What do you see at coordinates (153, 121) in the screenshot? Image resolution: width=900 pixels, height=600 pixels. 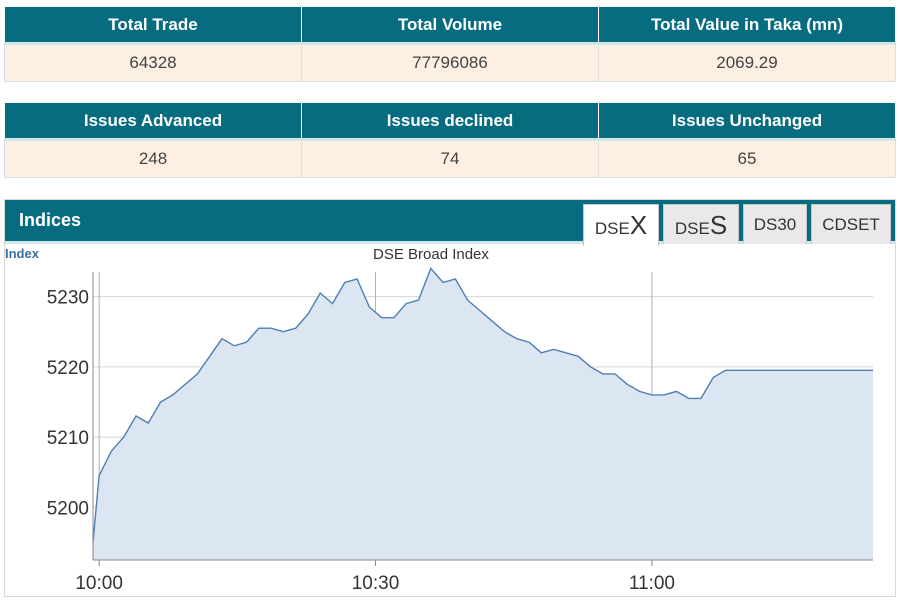 I see `issues-advanced-header: Issues Advanced` at bounding box center [153, 121].